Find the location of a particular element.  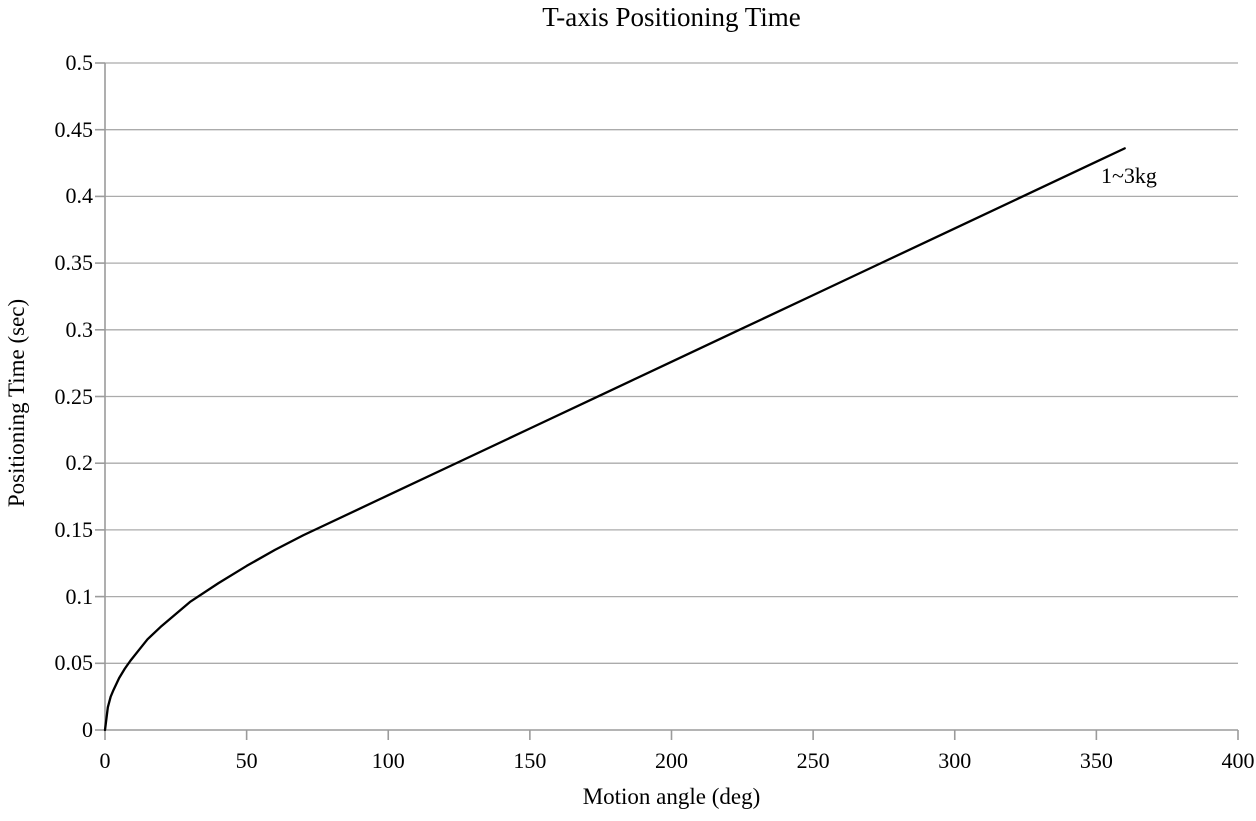

y-tick-label: 0.45 is located at coordinates (74, 129).